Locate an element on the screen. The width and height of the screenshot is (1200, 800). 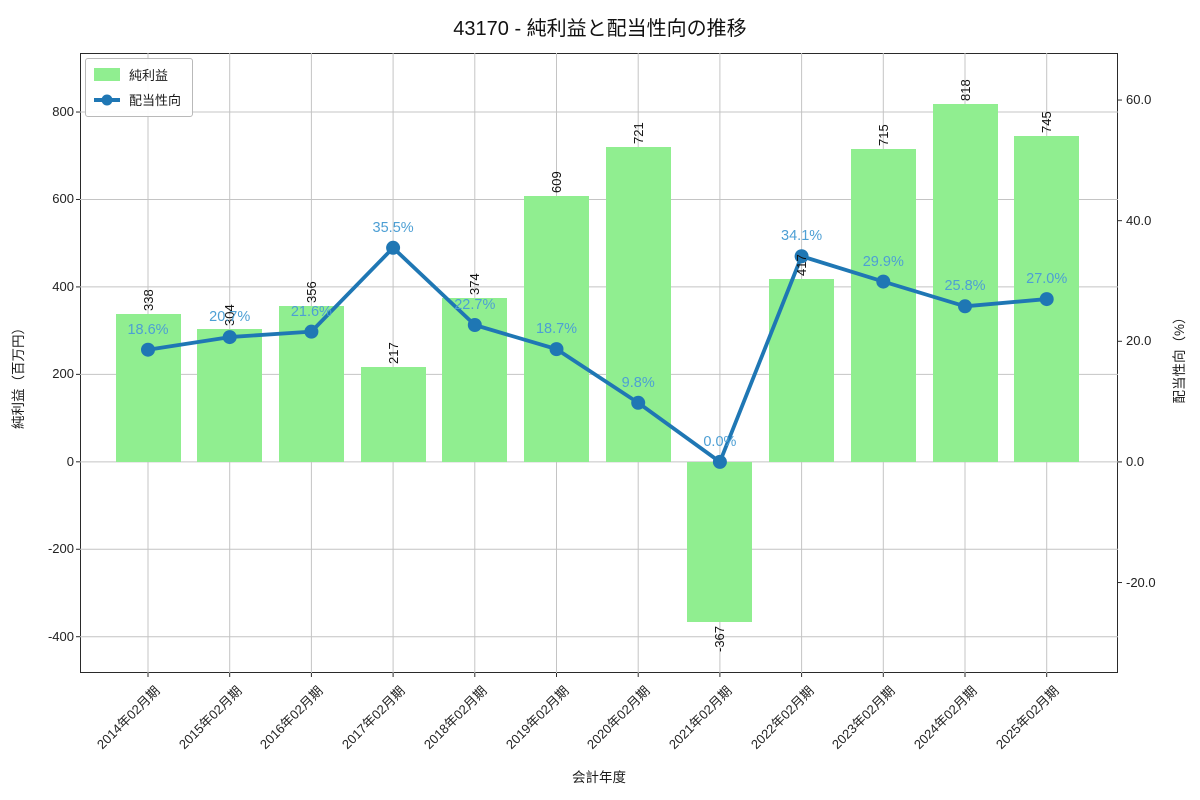
x-tick-label: 2024年02月期 is located at coordinates (945, 717).